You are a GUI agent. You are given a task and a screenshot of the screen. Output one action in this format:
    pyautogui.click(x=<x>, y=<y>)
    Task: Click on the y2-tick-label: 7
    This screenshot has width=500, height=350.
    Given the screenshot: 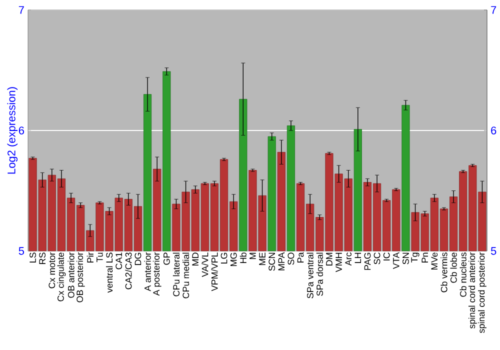 What is the action you would take?
    pyautogui.click(x=493, y=10)
    